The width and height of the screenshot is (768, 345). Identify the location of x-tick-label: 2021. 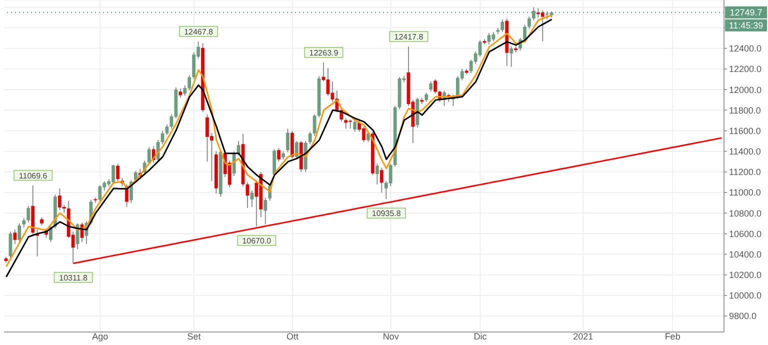
(583, 336).